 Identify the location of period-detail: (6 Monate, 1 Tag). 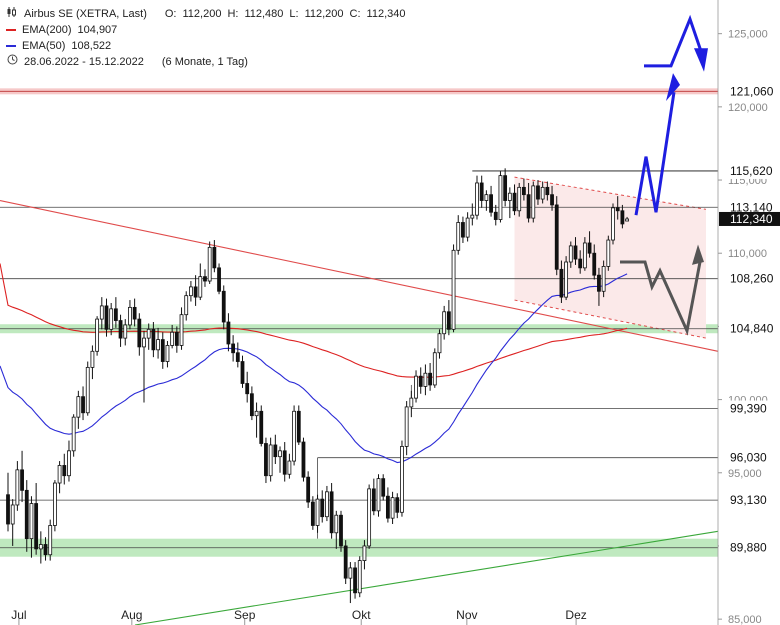
(204, 62).